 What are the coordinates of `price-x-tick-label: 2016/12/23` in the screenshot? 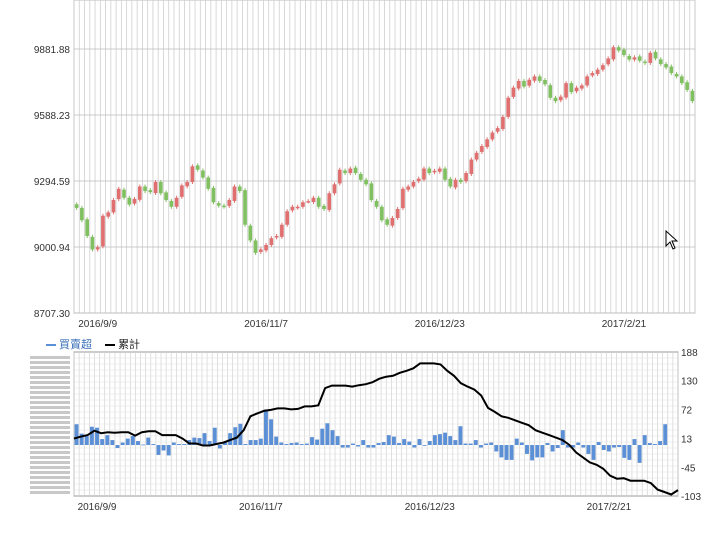 It's located at (440, 324).